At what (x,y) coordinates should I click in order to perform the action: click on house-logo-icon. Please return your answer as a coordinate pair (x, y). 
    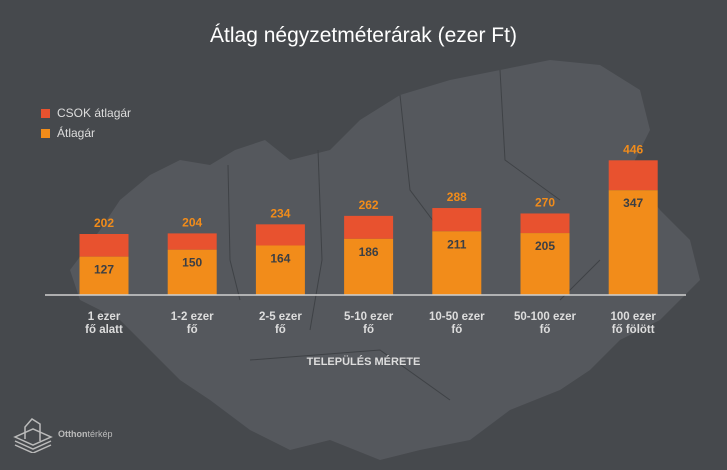
    Looking at the image, I should click on (33, 435).